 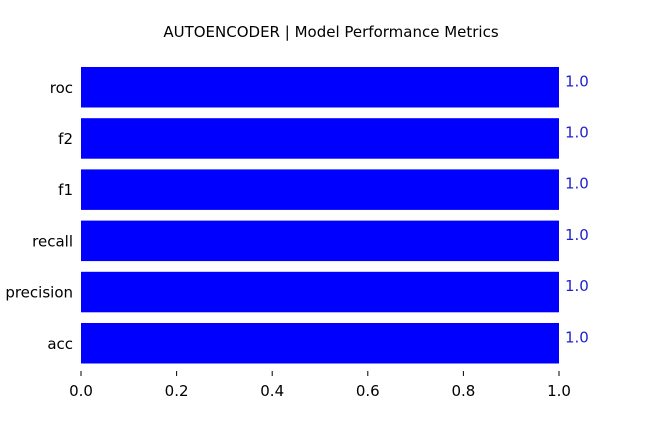 I want to click on bar-acc, so click(x=320, y=343).